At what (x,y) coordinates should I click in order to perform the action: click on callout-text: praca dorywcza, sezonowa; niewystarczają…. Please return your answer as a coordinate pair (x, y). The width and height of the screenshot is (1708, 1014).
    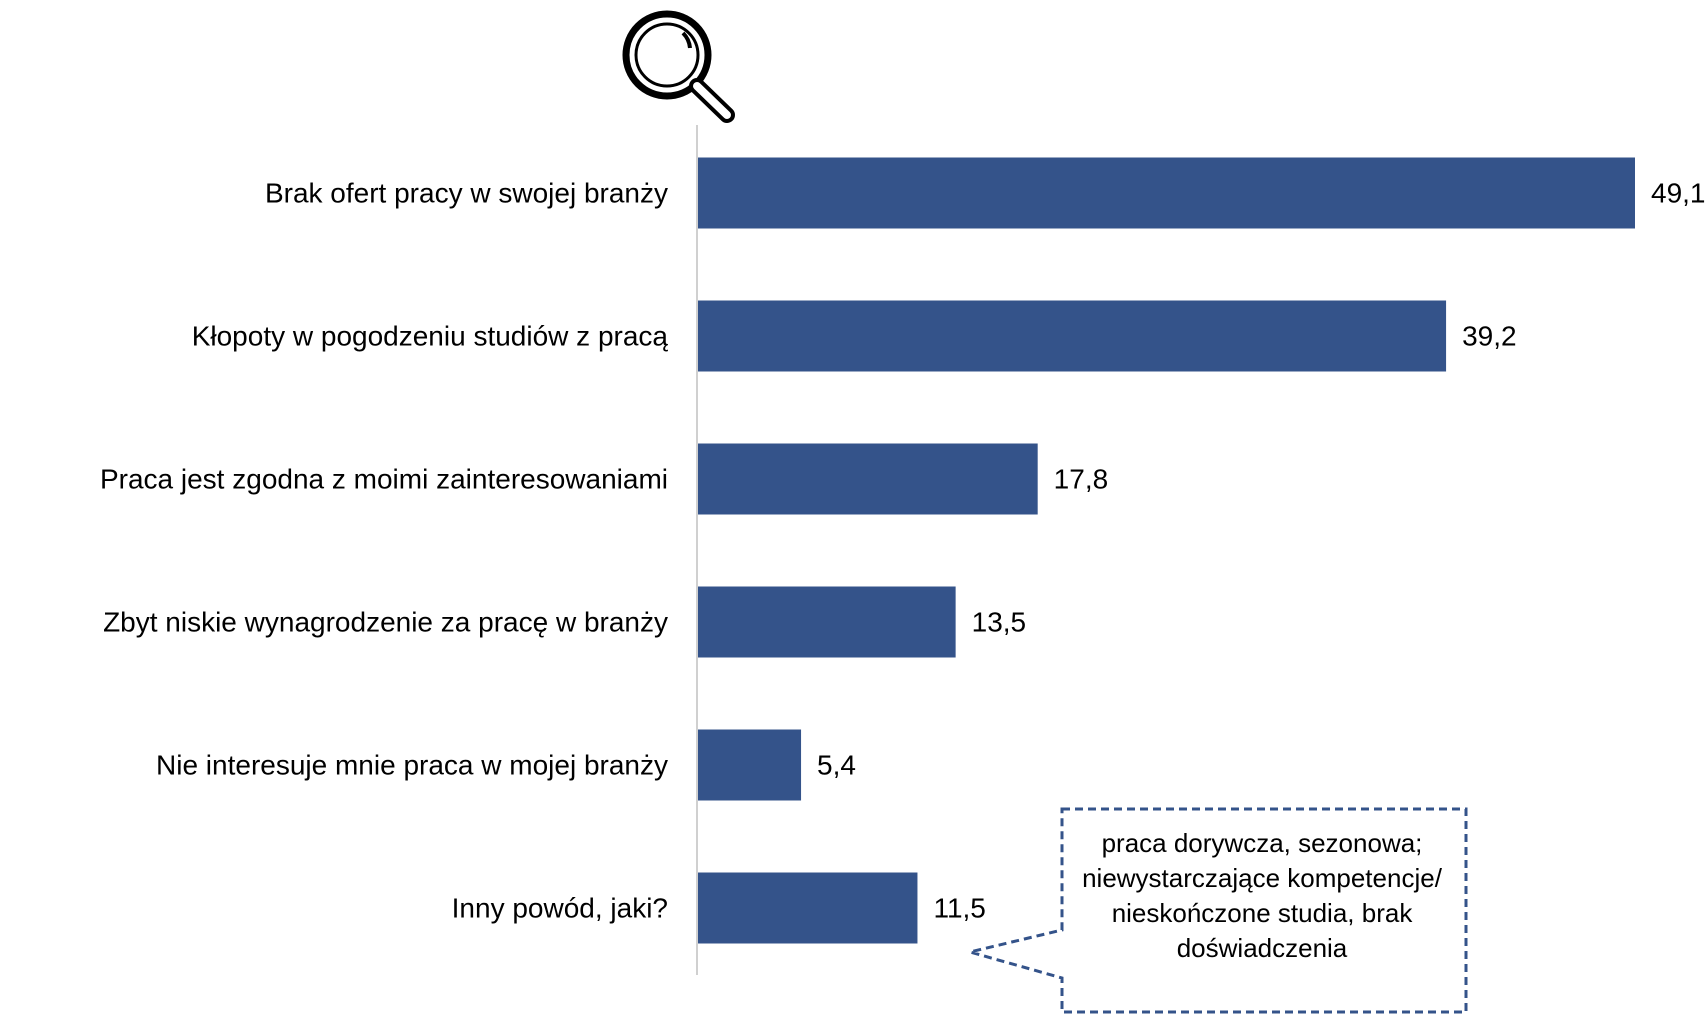
    Looking at the image, I should click on (1262, 895).